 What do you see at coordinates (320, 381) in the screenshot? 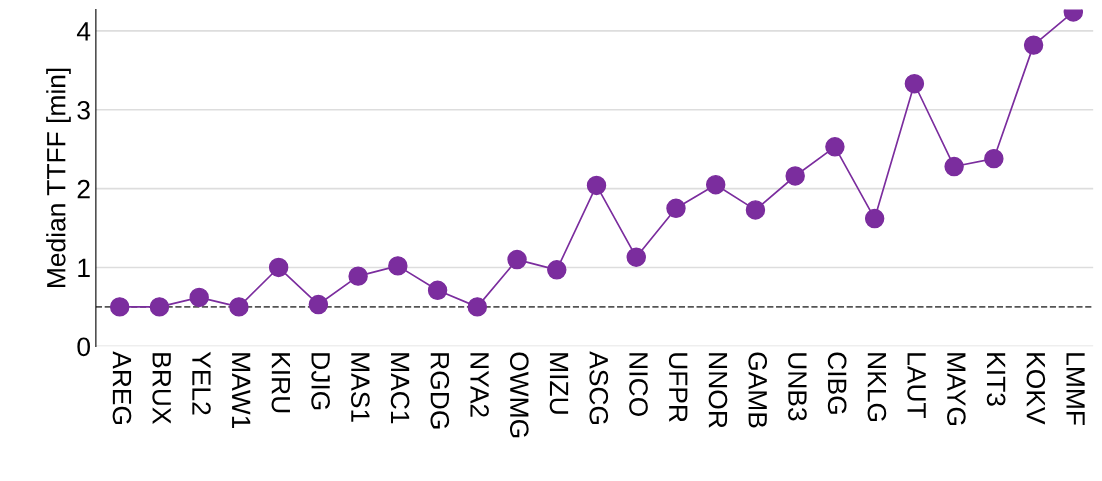
I see `x-tick-label: DJIG` at bounding box center [320, 381].